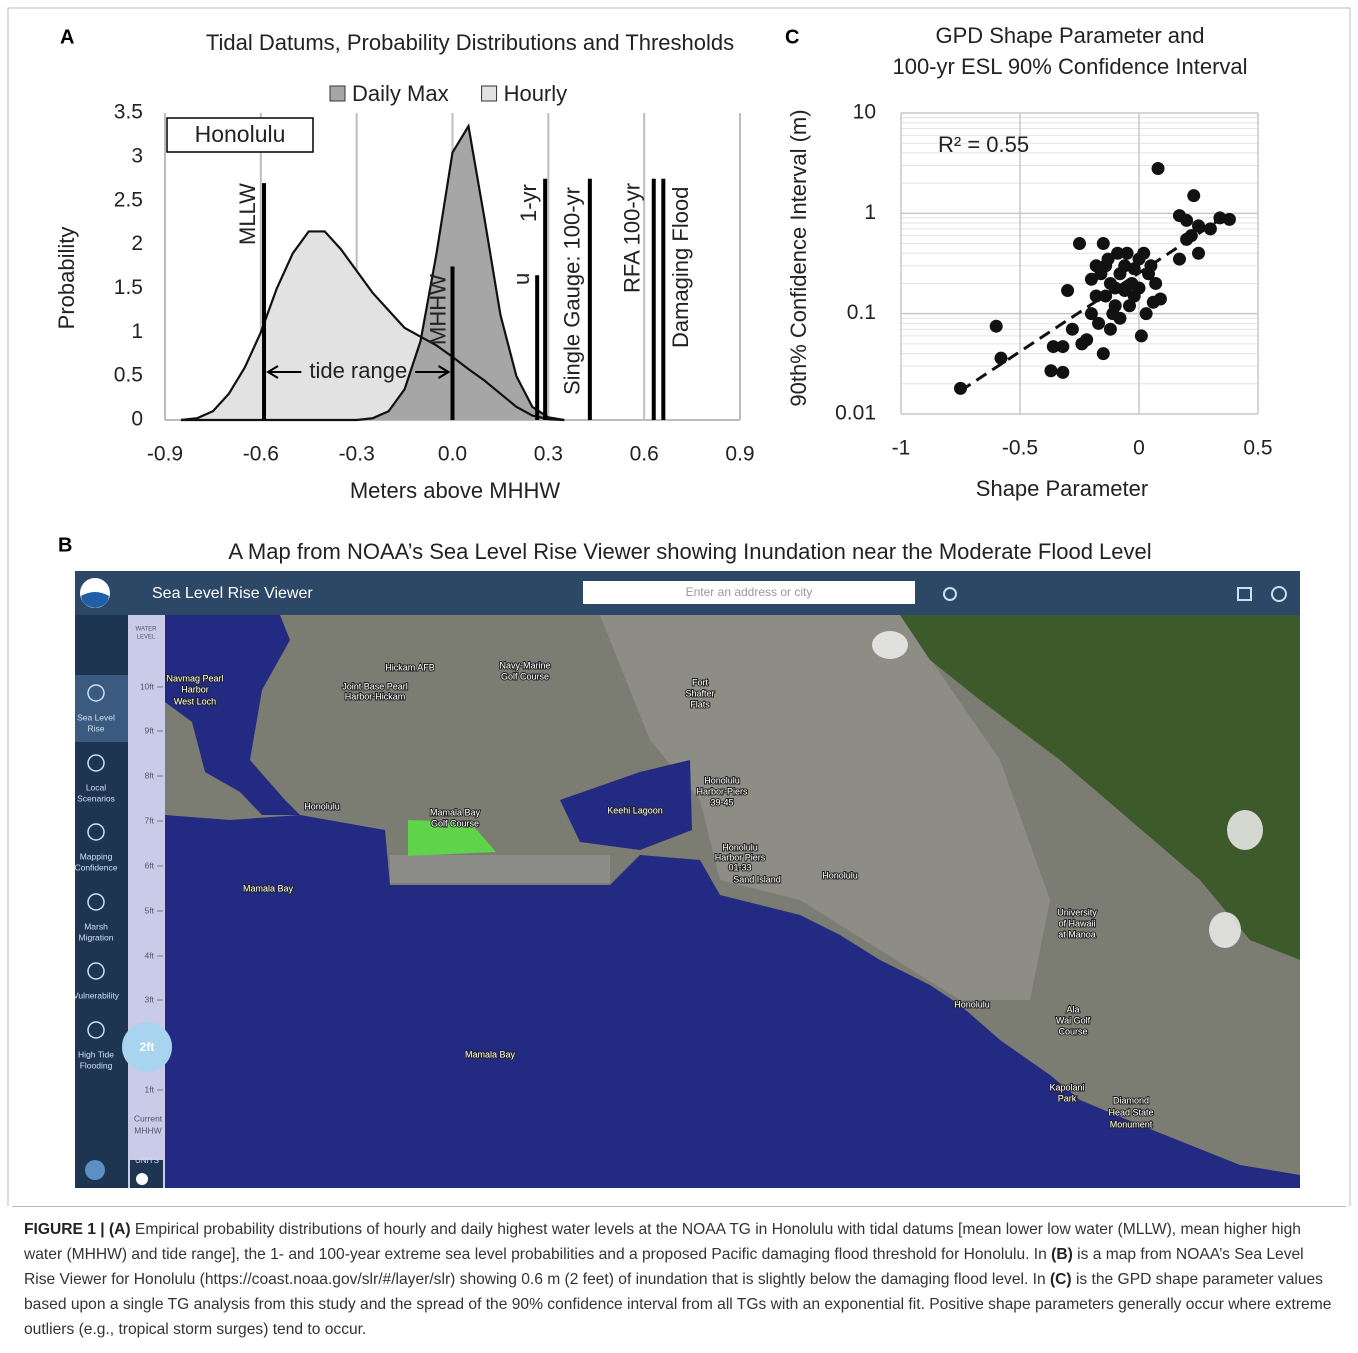 The width and height of the screenshot is (1358, 1353). I want to click on threshold-label: MLLW, so click(247, 214).